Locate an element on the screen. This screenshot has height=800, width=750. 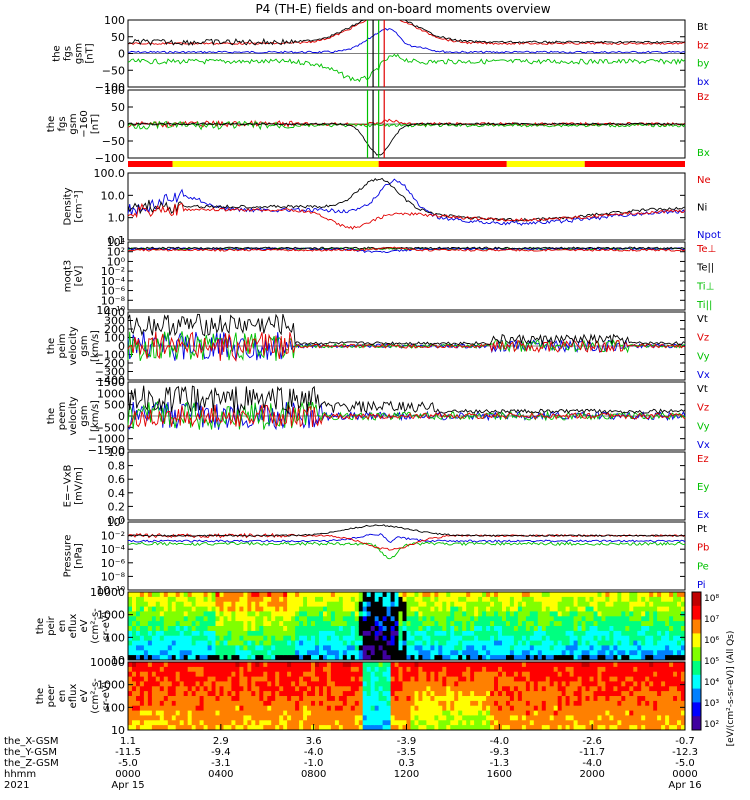
colorbar-label: [eV/(cm²-s-sr-eV)] (All Qs) is located at coordinates (731, 689).